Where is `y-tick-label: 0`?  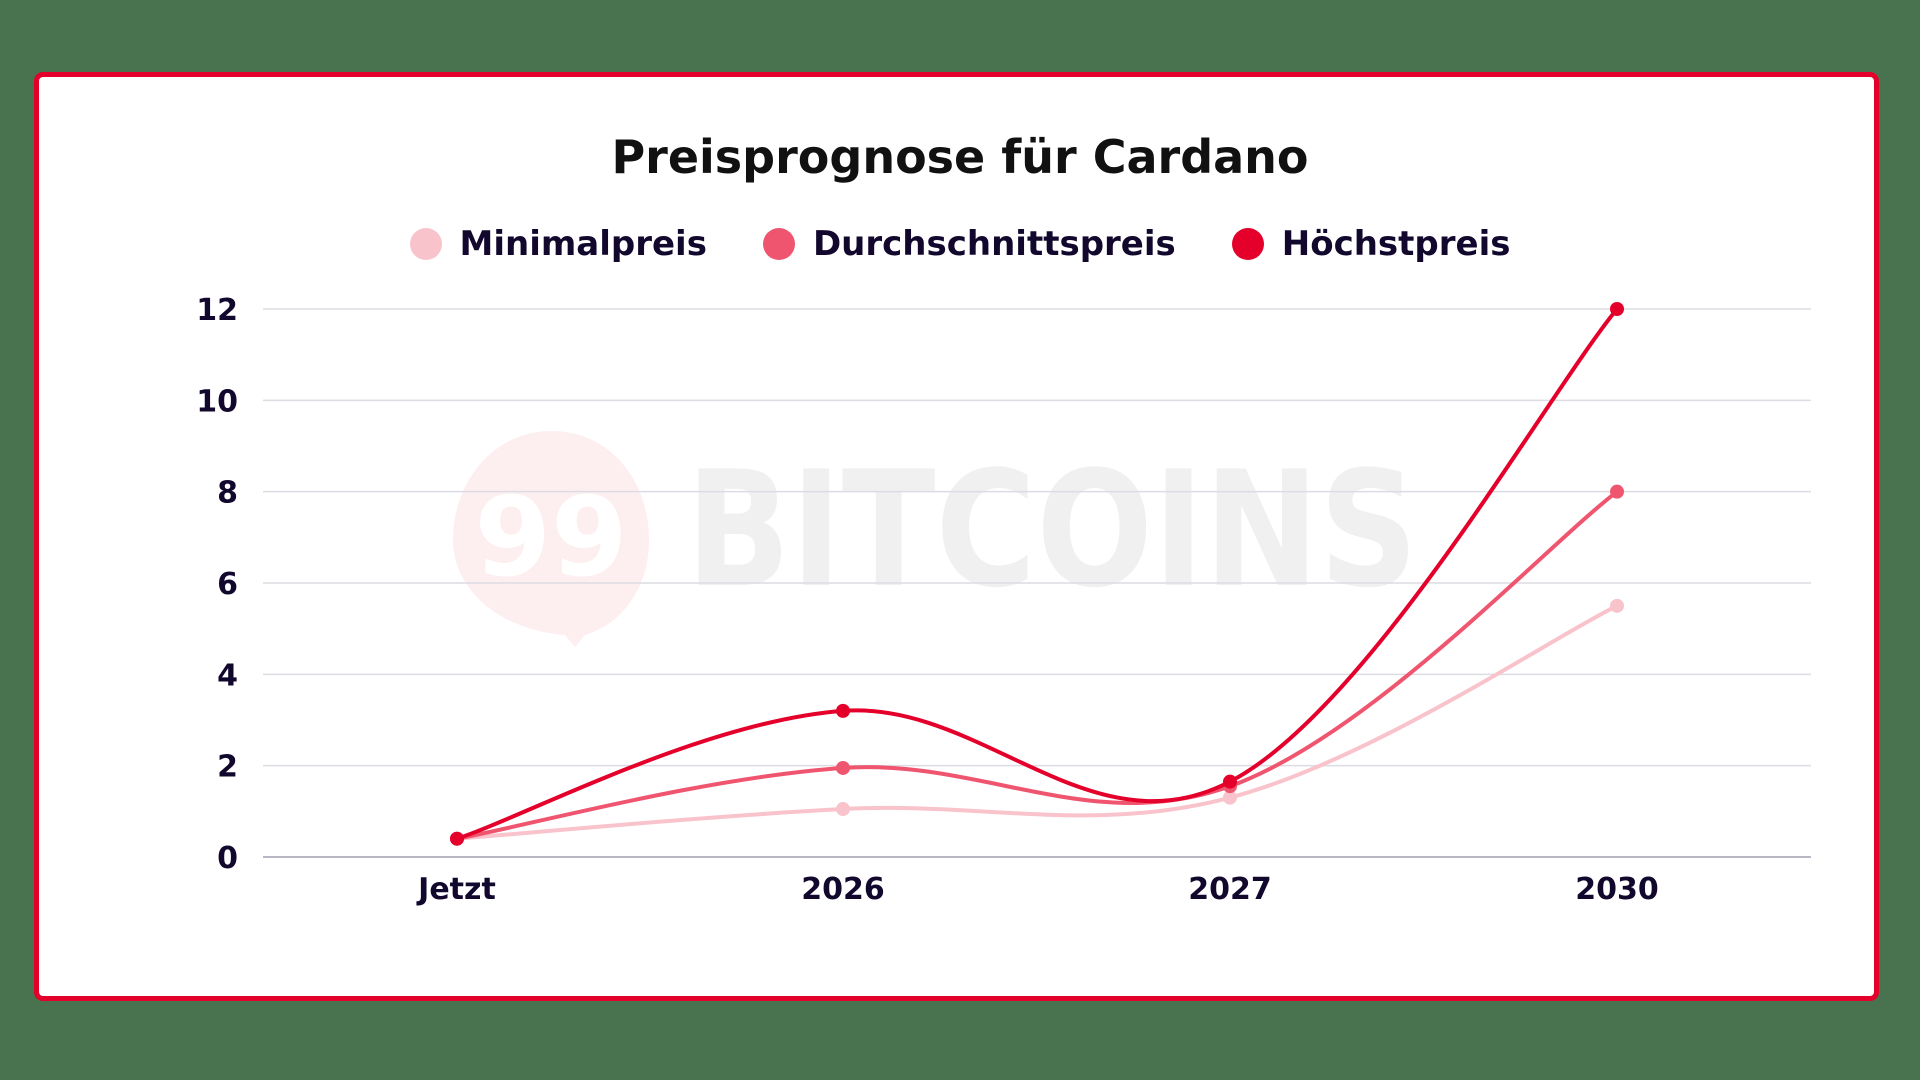 y-tick-label: 0 is located at coordinates (227, 858).